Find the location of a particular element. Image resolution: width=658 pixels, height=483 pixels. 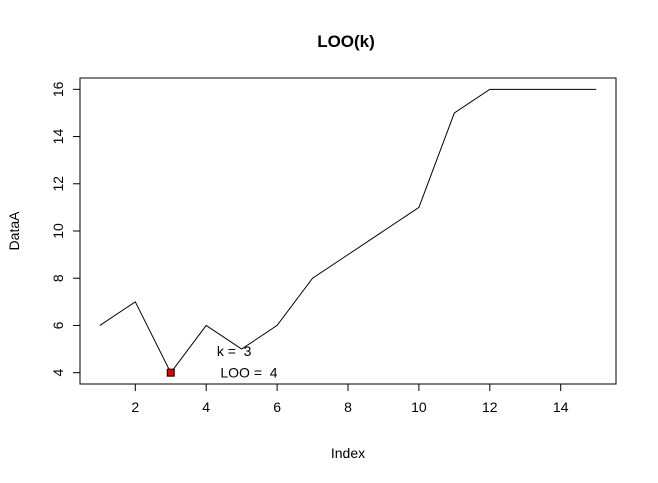

y-tick-label: 12 is located at coordinates (58, 184).